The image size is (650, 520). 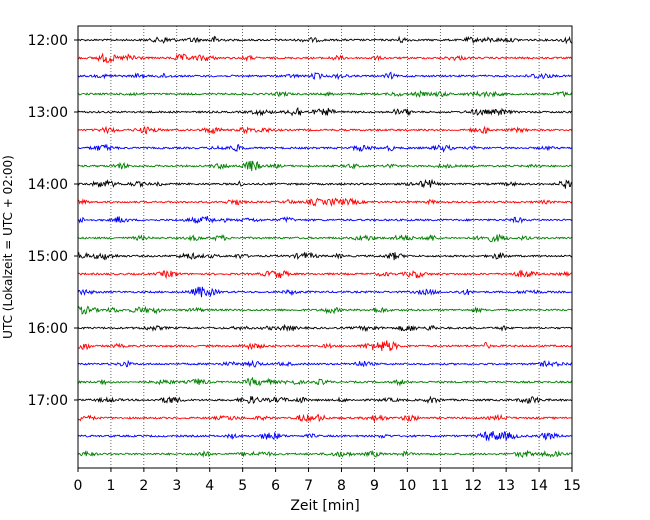 I want to click on x-tick-label: 4, so click(x=209, y=486).